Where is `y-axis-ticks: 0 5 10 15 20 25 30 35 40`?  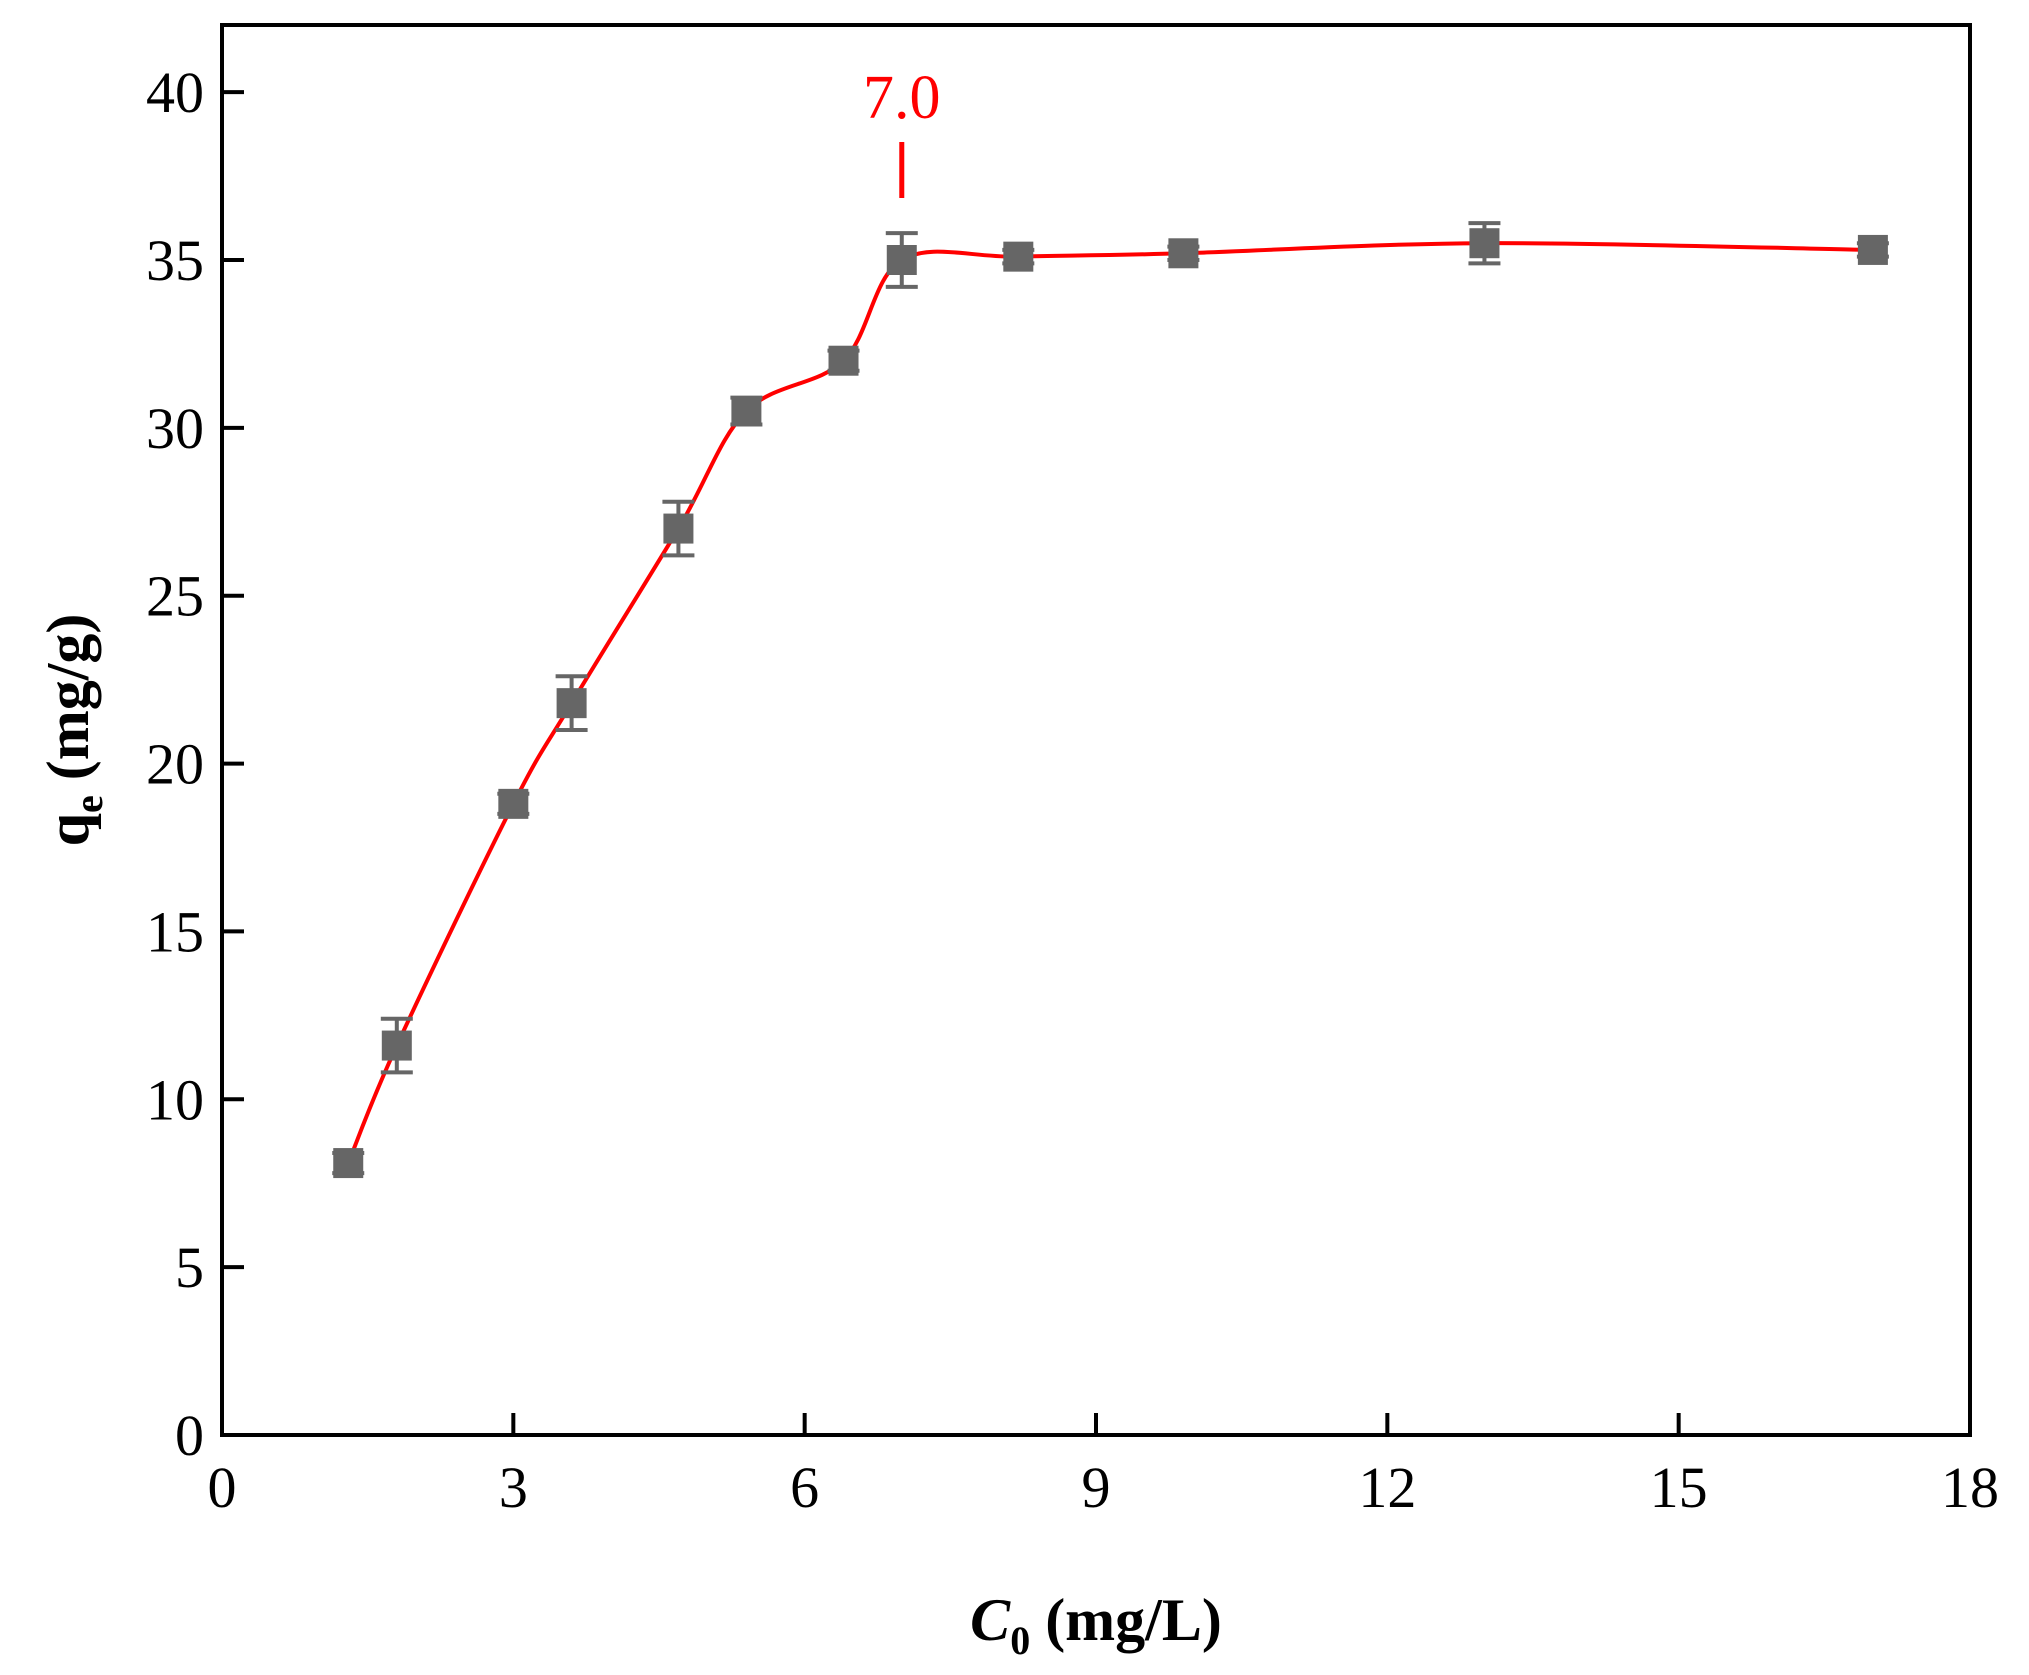 y-axis-ticks: 0 5 10 15 20 25 30 35 40 is located at coordinates (195, 764).